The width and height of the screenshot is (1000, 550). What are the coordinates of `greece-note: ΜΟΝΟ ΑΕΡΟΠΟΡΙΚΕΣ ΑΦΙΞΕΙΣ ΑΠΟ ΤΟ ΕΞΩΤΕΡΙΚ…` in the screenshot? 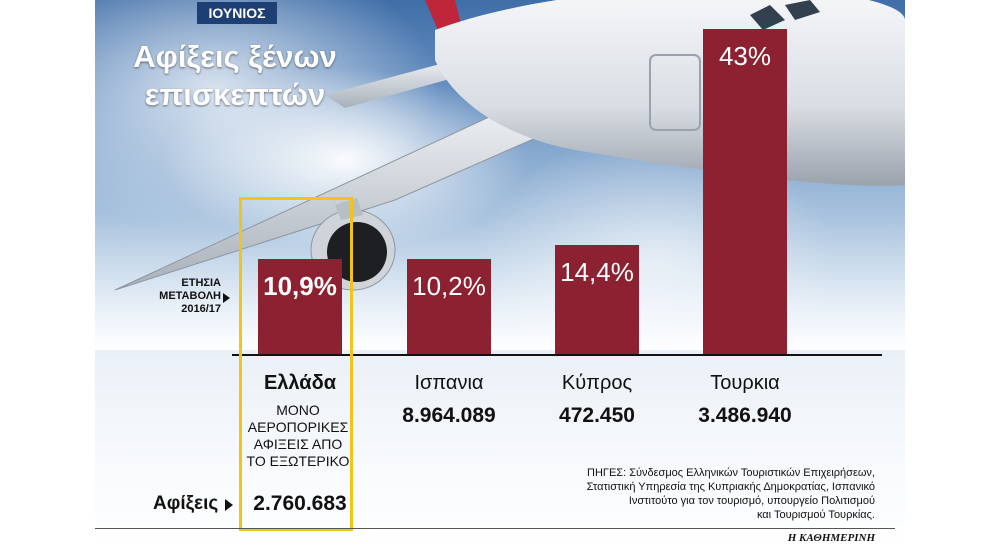 It's located at (298, 436).